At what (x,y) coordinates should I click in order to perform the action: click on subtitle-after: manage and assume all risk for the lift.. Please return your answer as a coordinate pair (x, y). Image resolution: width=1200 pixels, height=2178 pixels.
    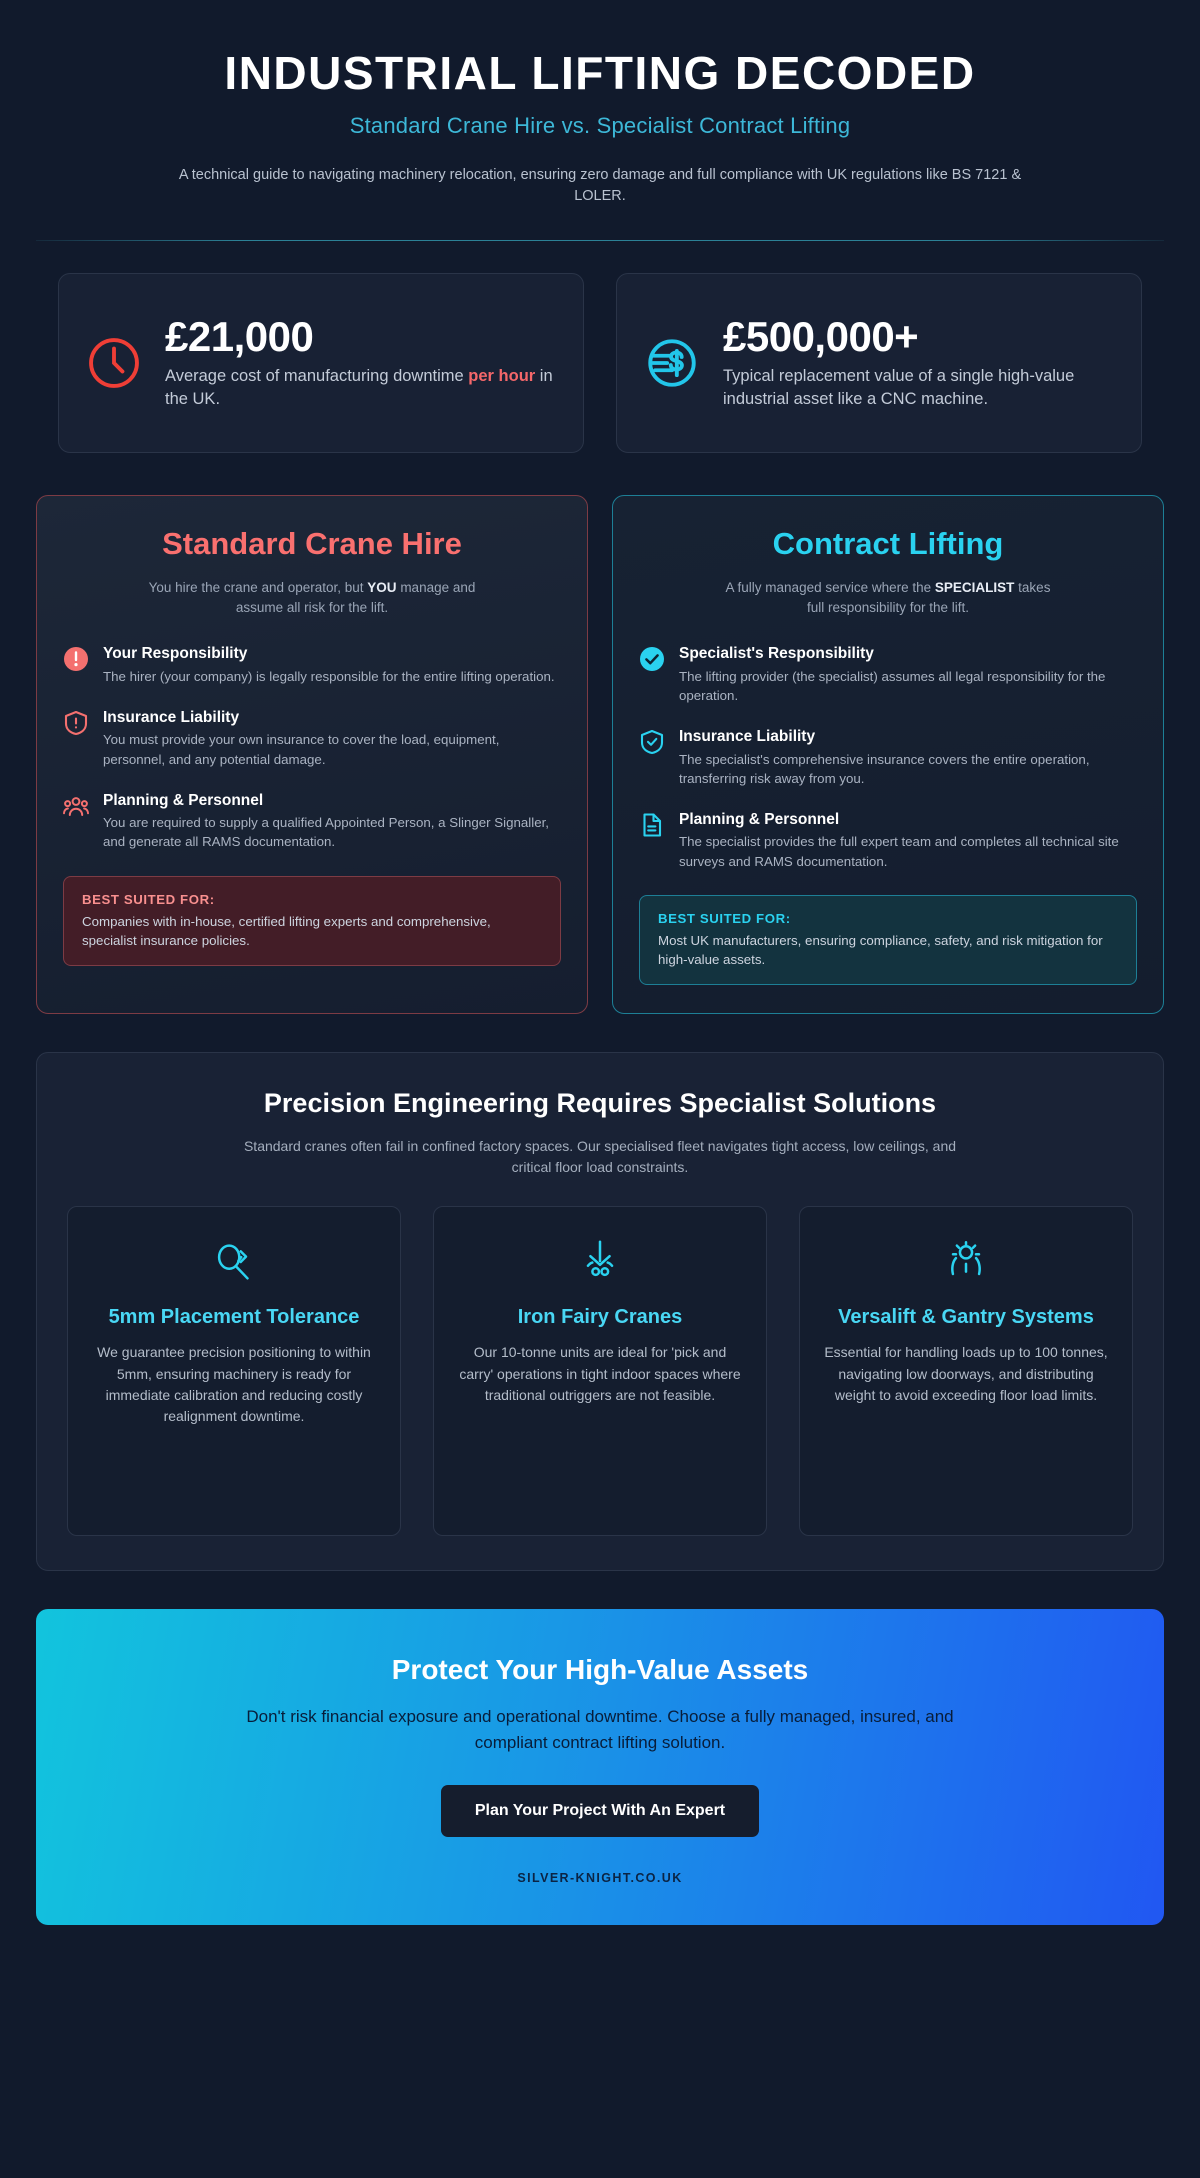
    Looking at the image, I should click on (355, 597).